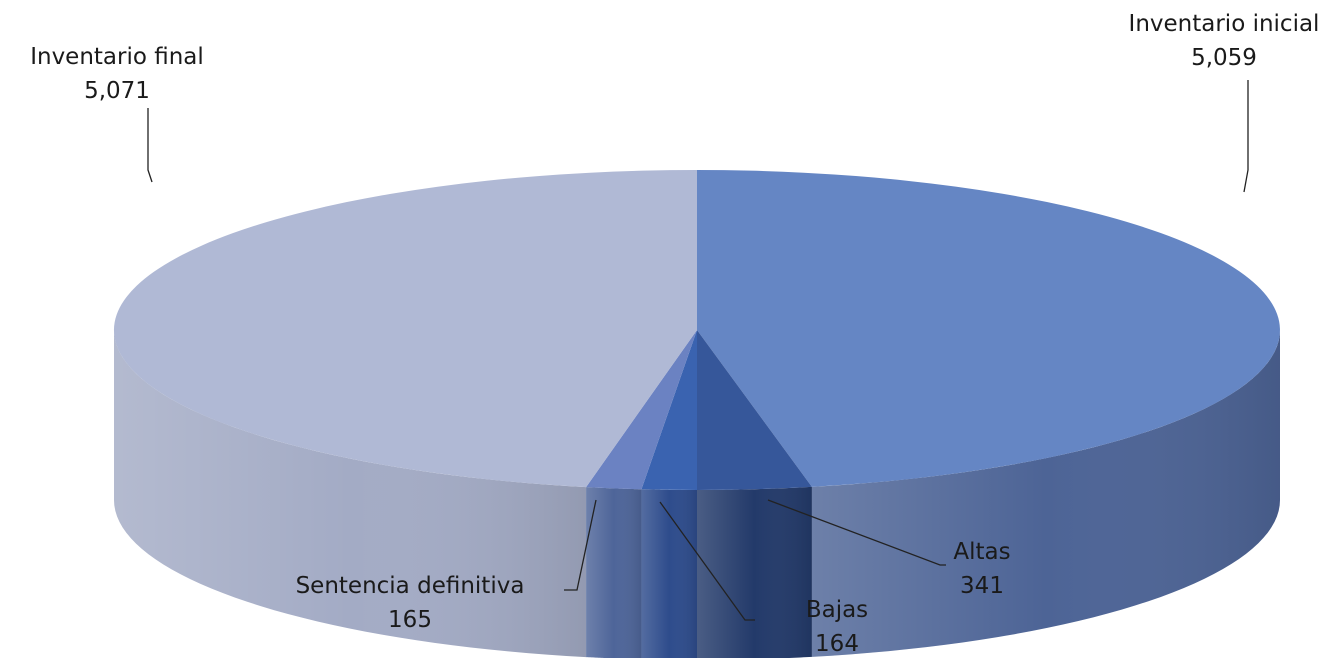 The image size is (1344, 658). I want to click on pie-side-shade-sentencia-definitiva, so click(613, 572).